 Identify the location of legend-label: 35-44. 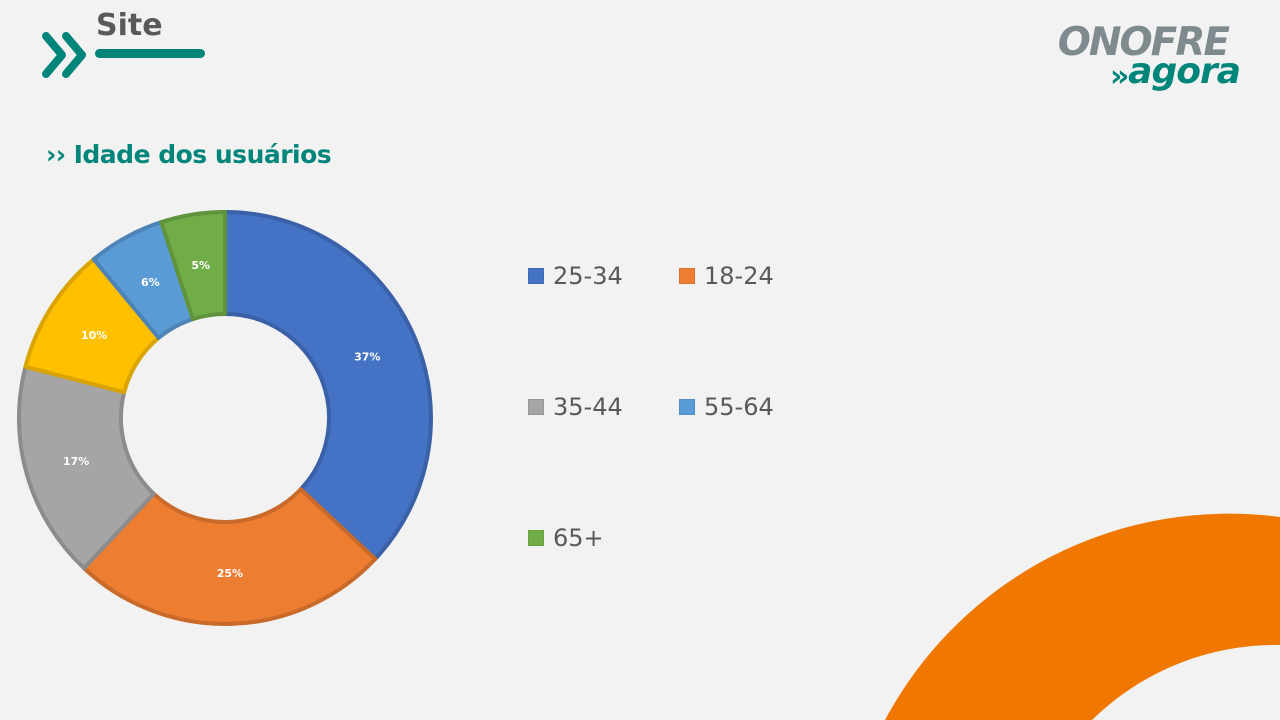
(588, 407).